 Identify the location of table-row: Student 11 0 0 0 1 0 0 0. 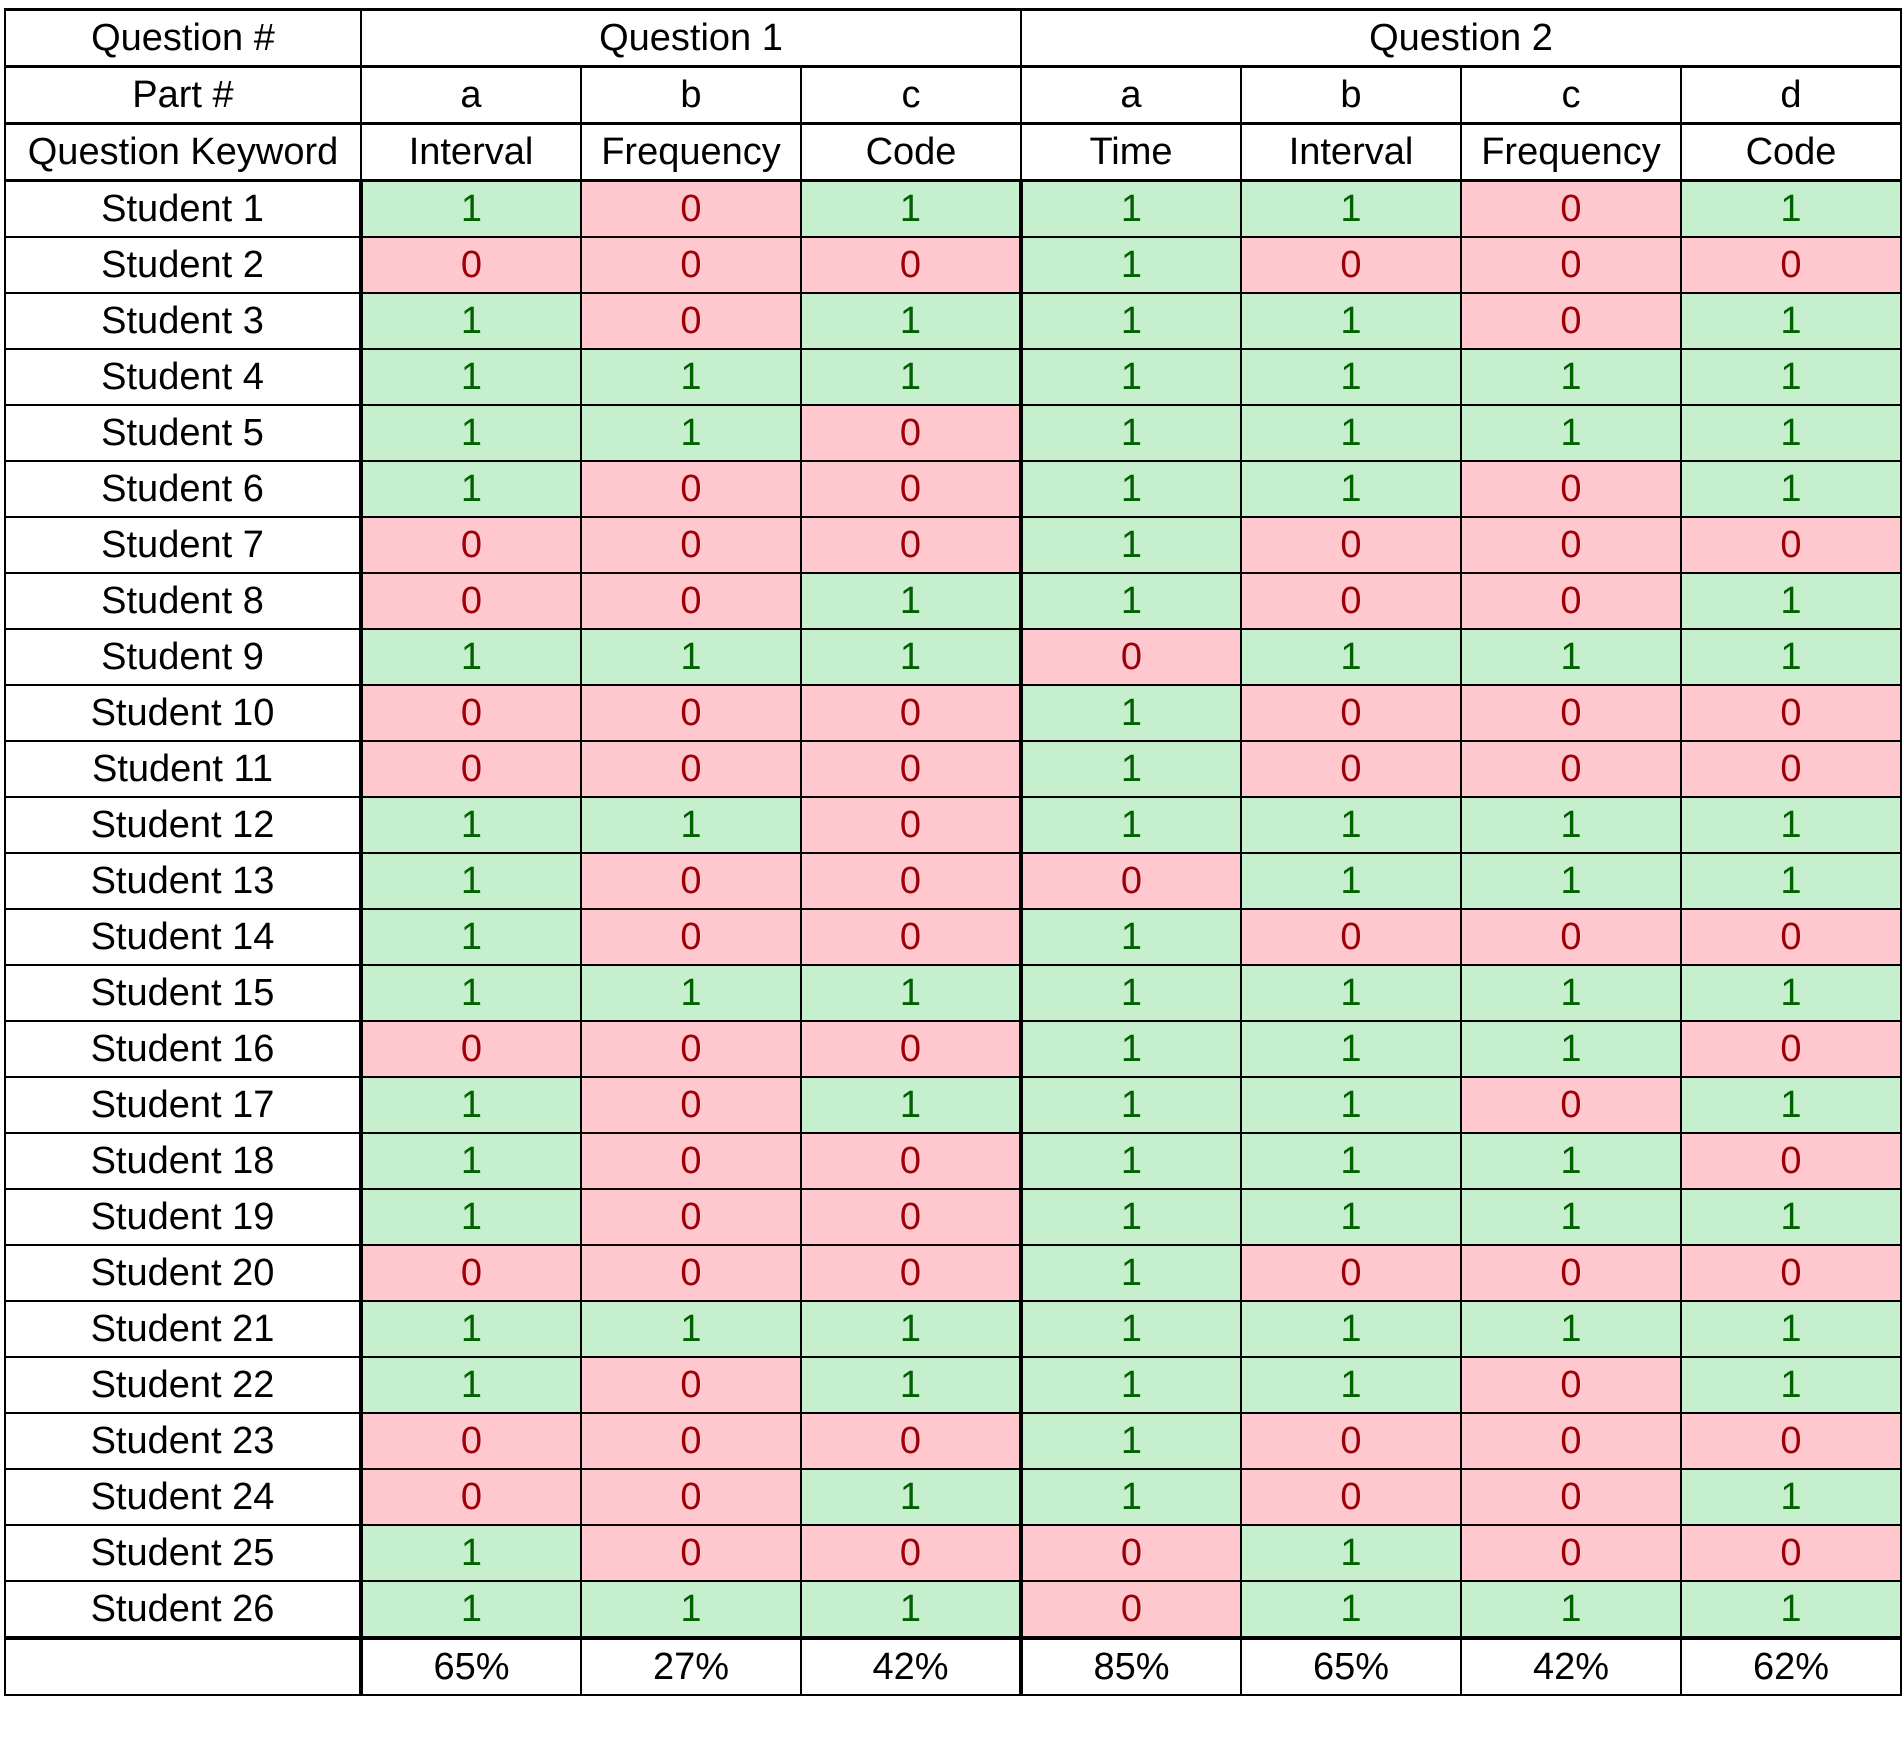
(953, 769).